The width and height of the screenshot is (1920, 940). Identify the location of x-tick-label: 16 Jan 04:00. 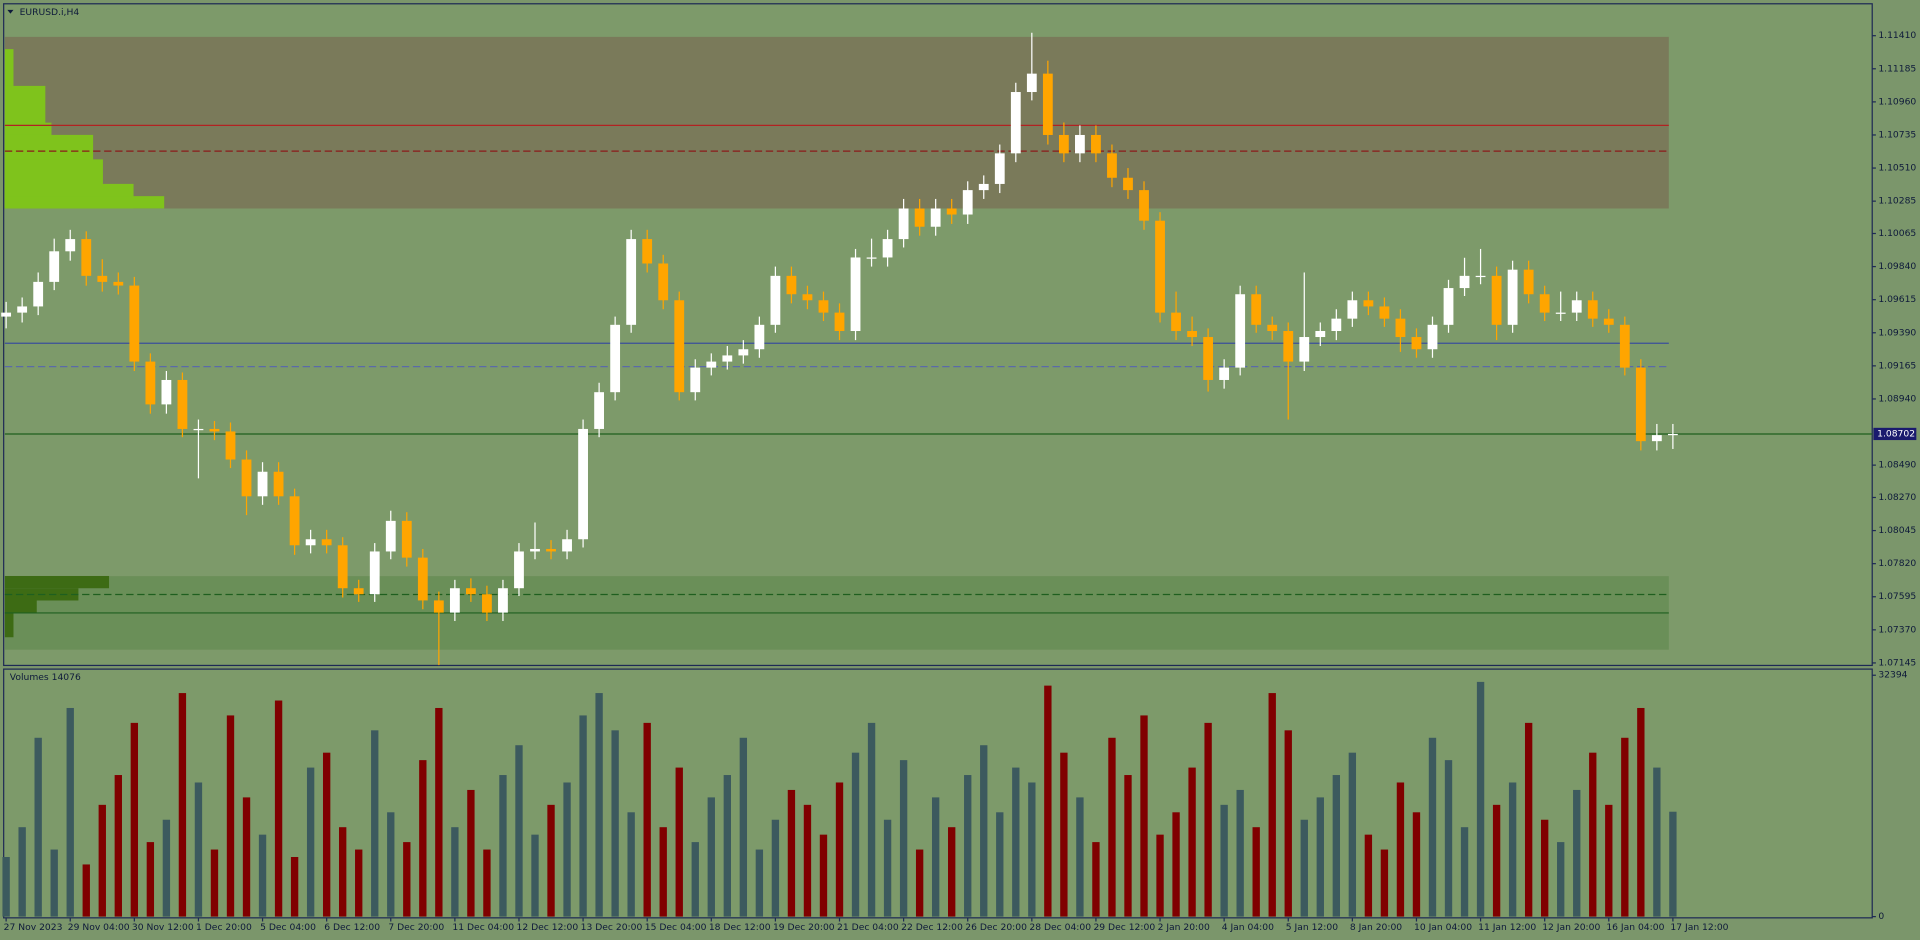
(1635, 927).